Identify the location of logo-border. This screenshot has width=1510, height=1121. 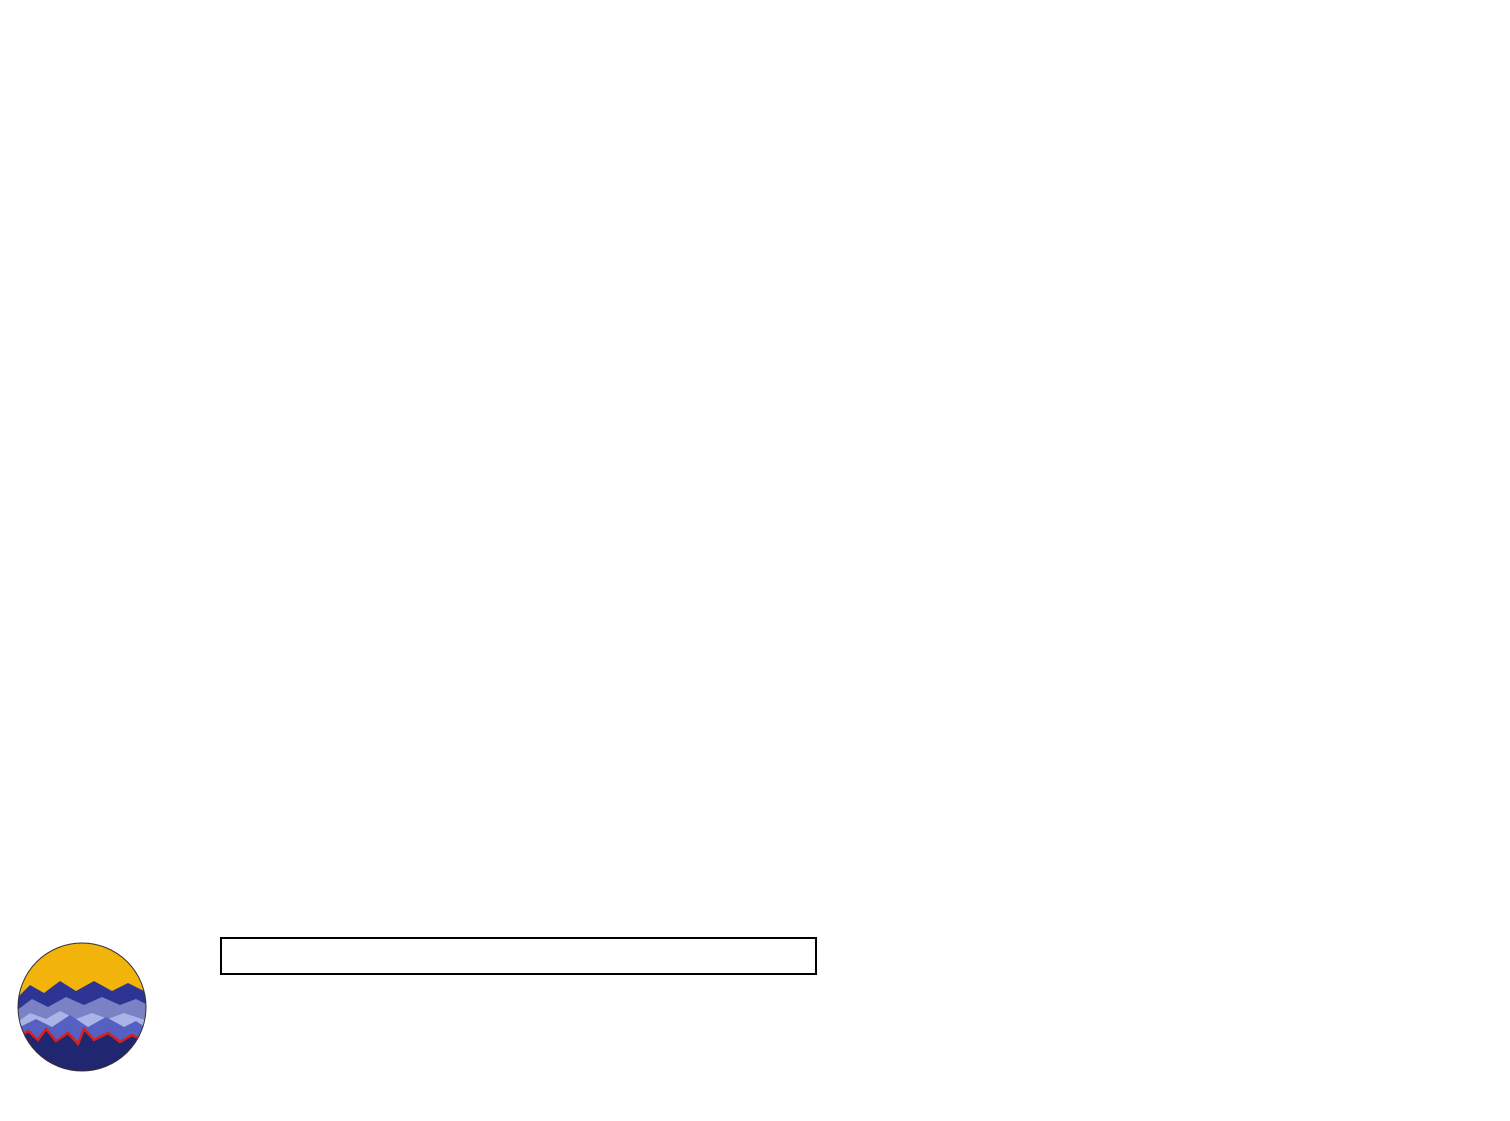
(82, 1007).